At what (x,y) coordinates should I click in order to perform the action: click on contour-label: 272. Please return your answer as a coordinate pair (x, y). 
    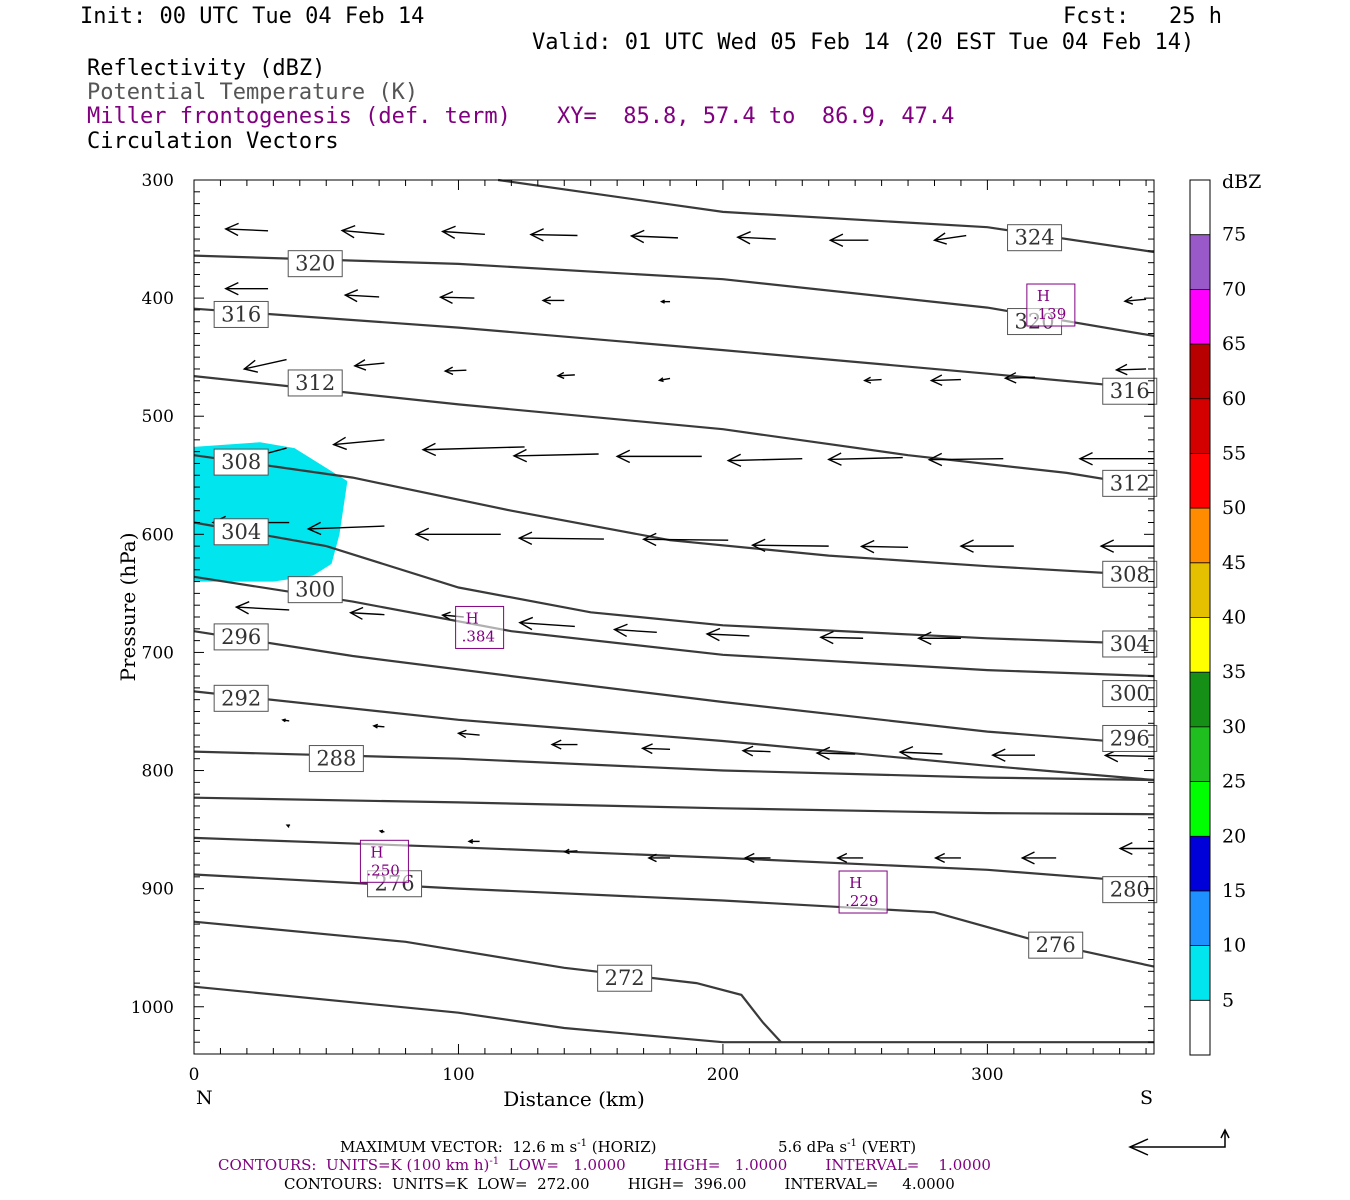
    Looking at the image, I should click on (625, 978).